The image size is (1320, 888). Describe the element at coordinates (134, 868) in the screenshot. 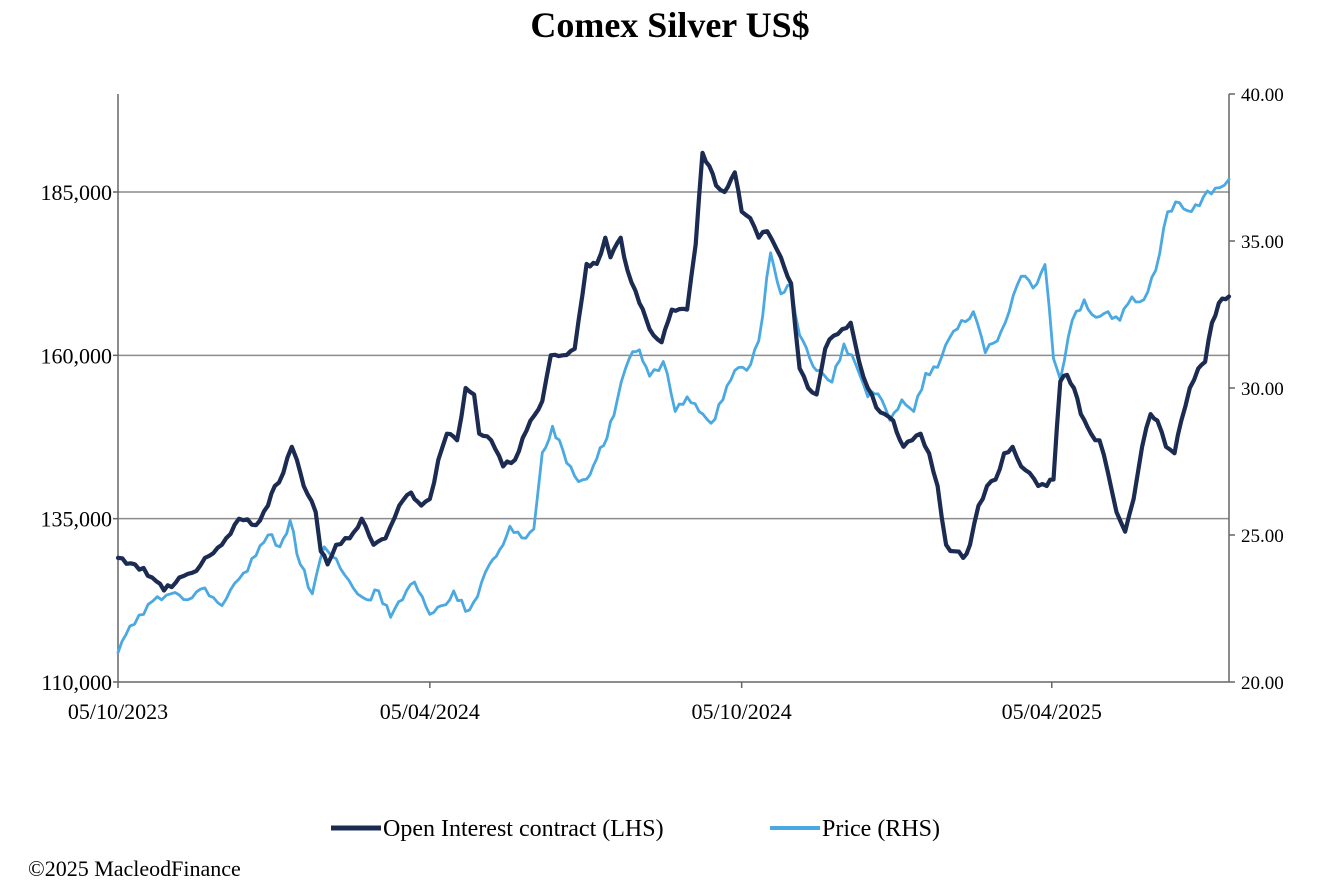

I see `copyright-text: ©2025 MacleodFinance` at that location.